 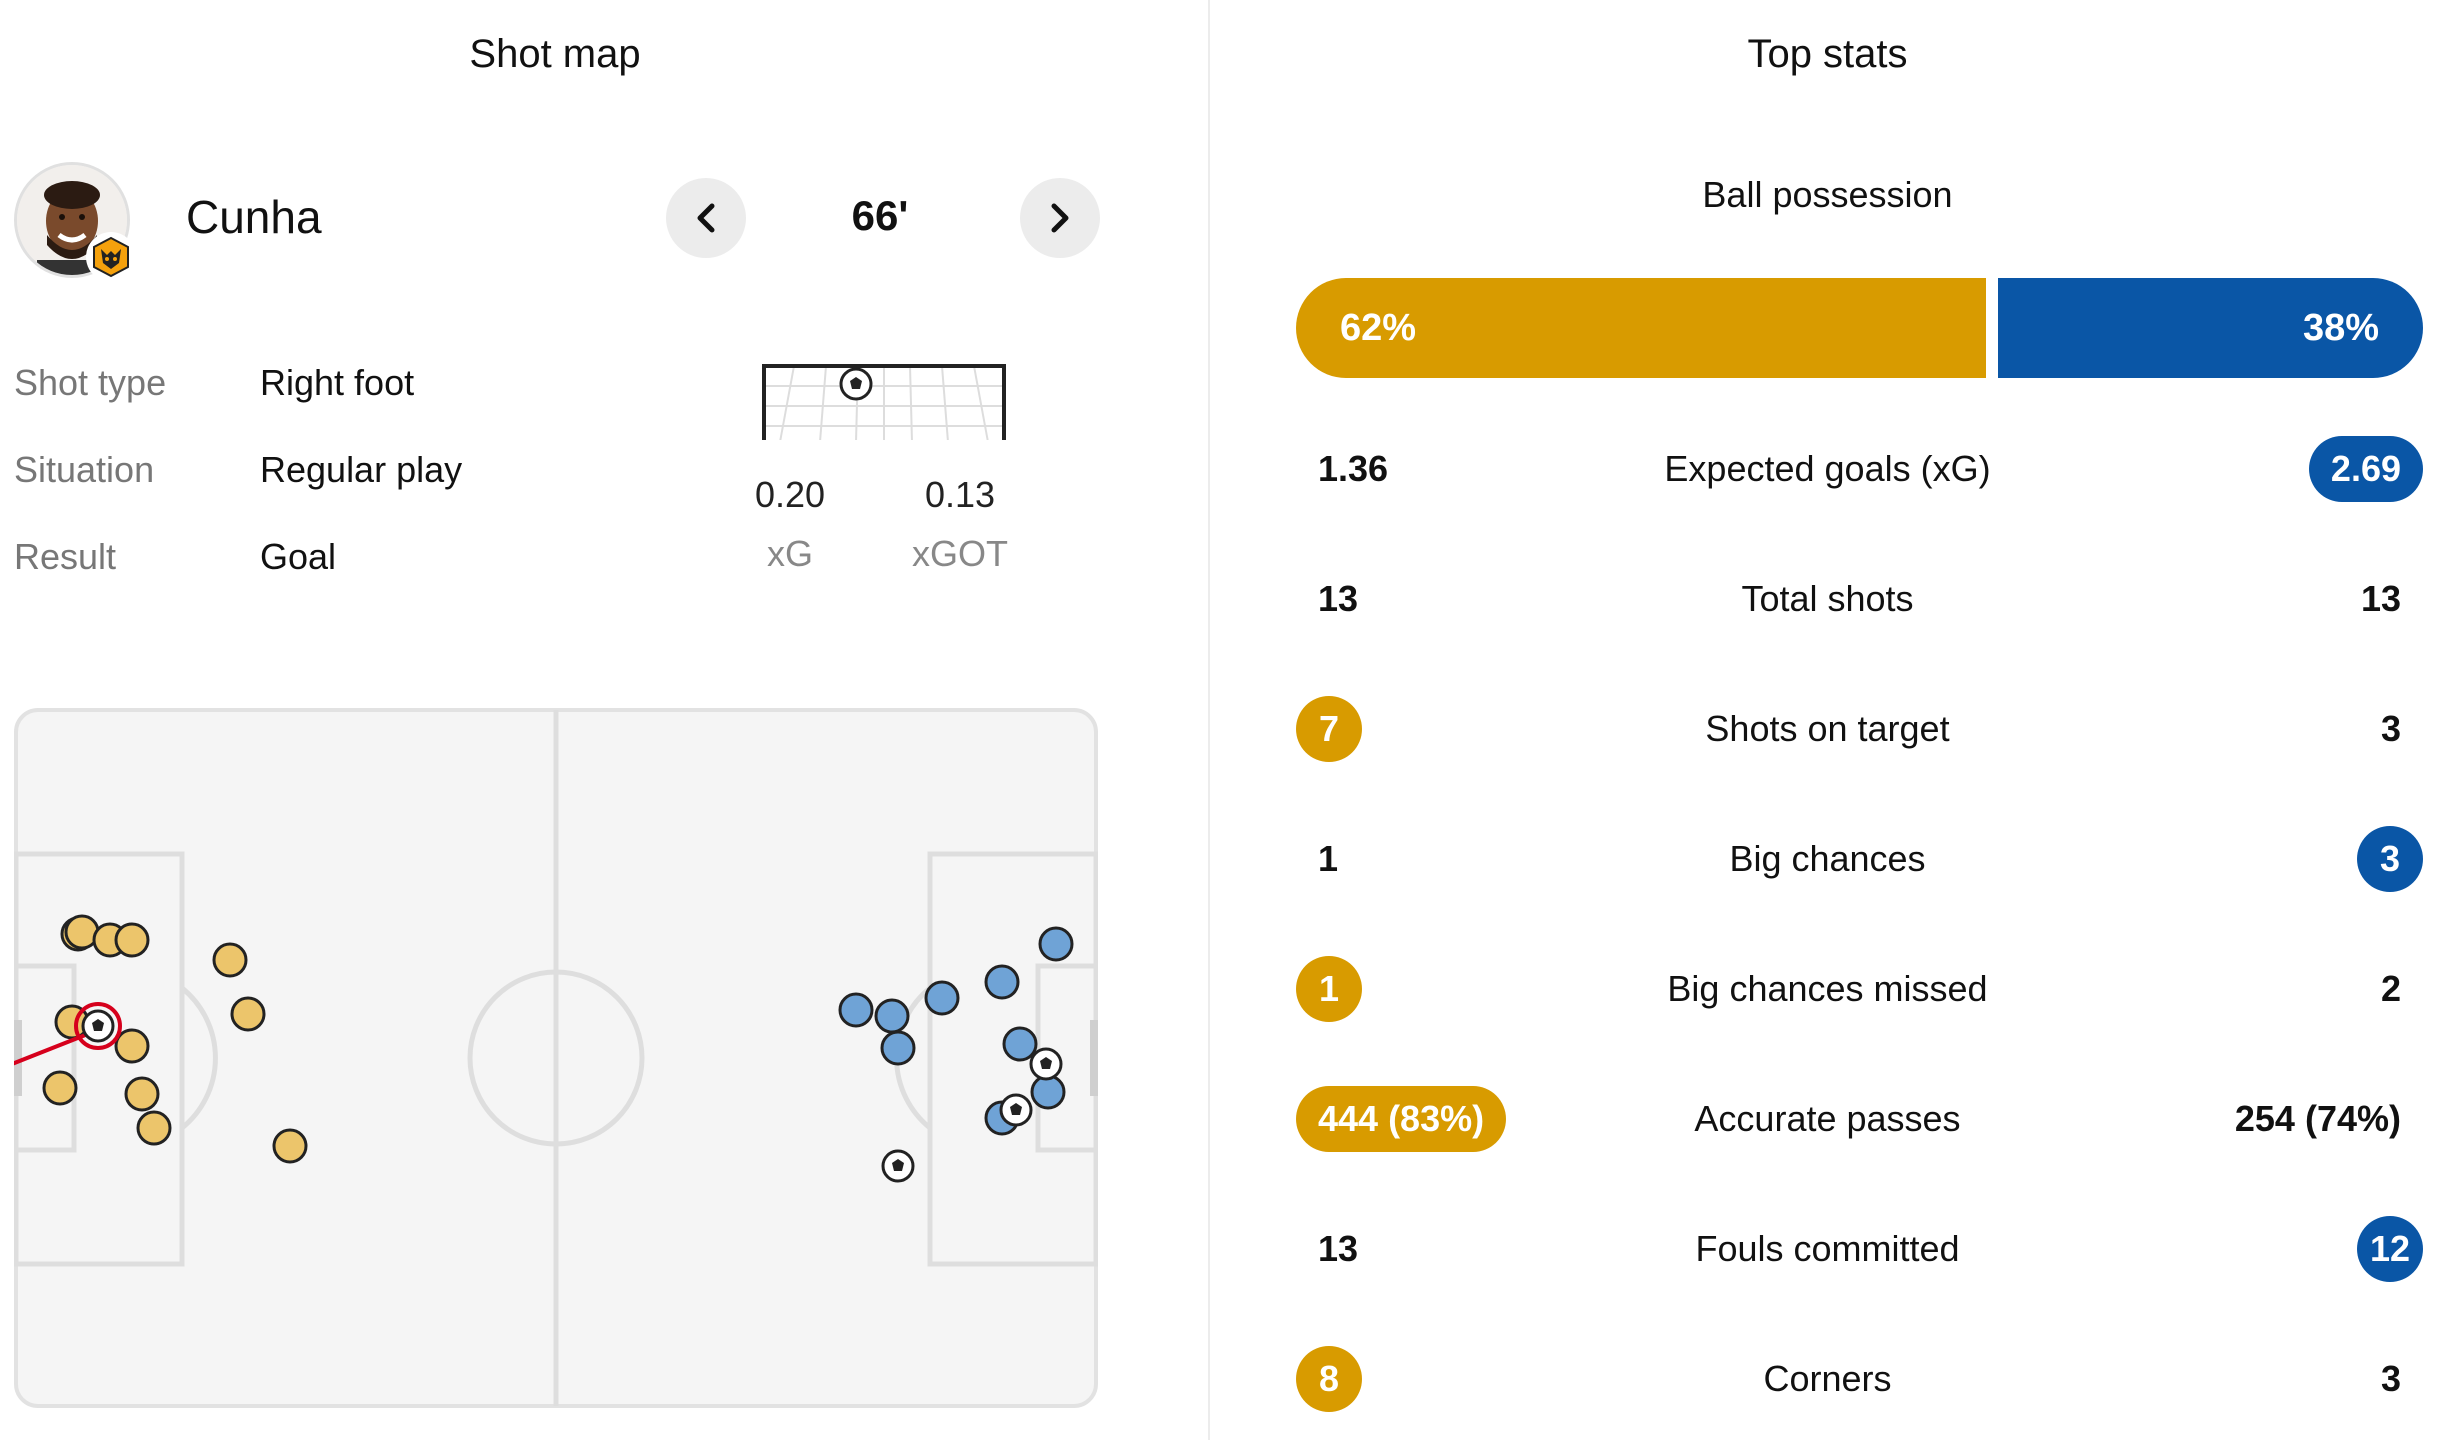 I want to click on previous-shot-button, so click(x=706, y=218).